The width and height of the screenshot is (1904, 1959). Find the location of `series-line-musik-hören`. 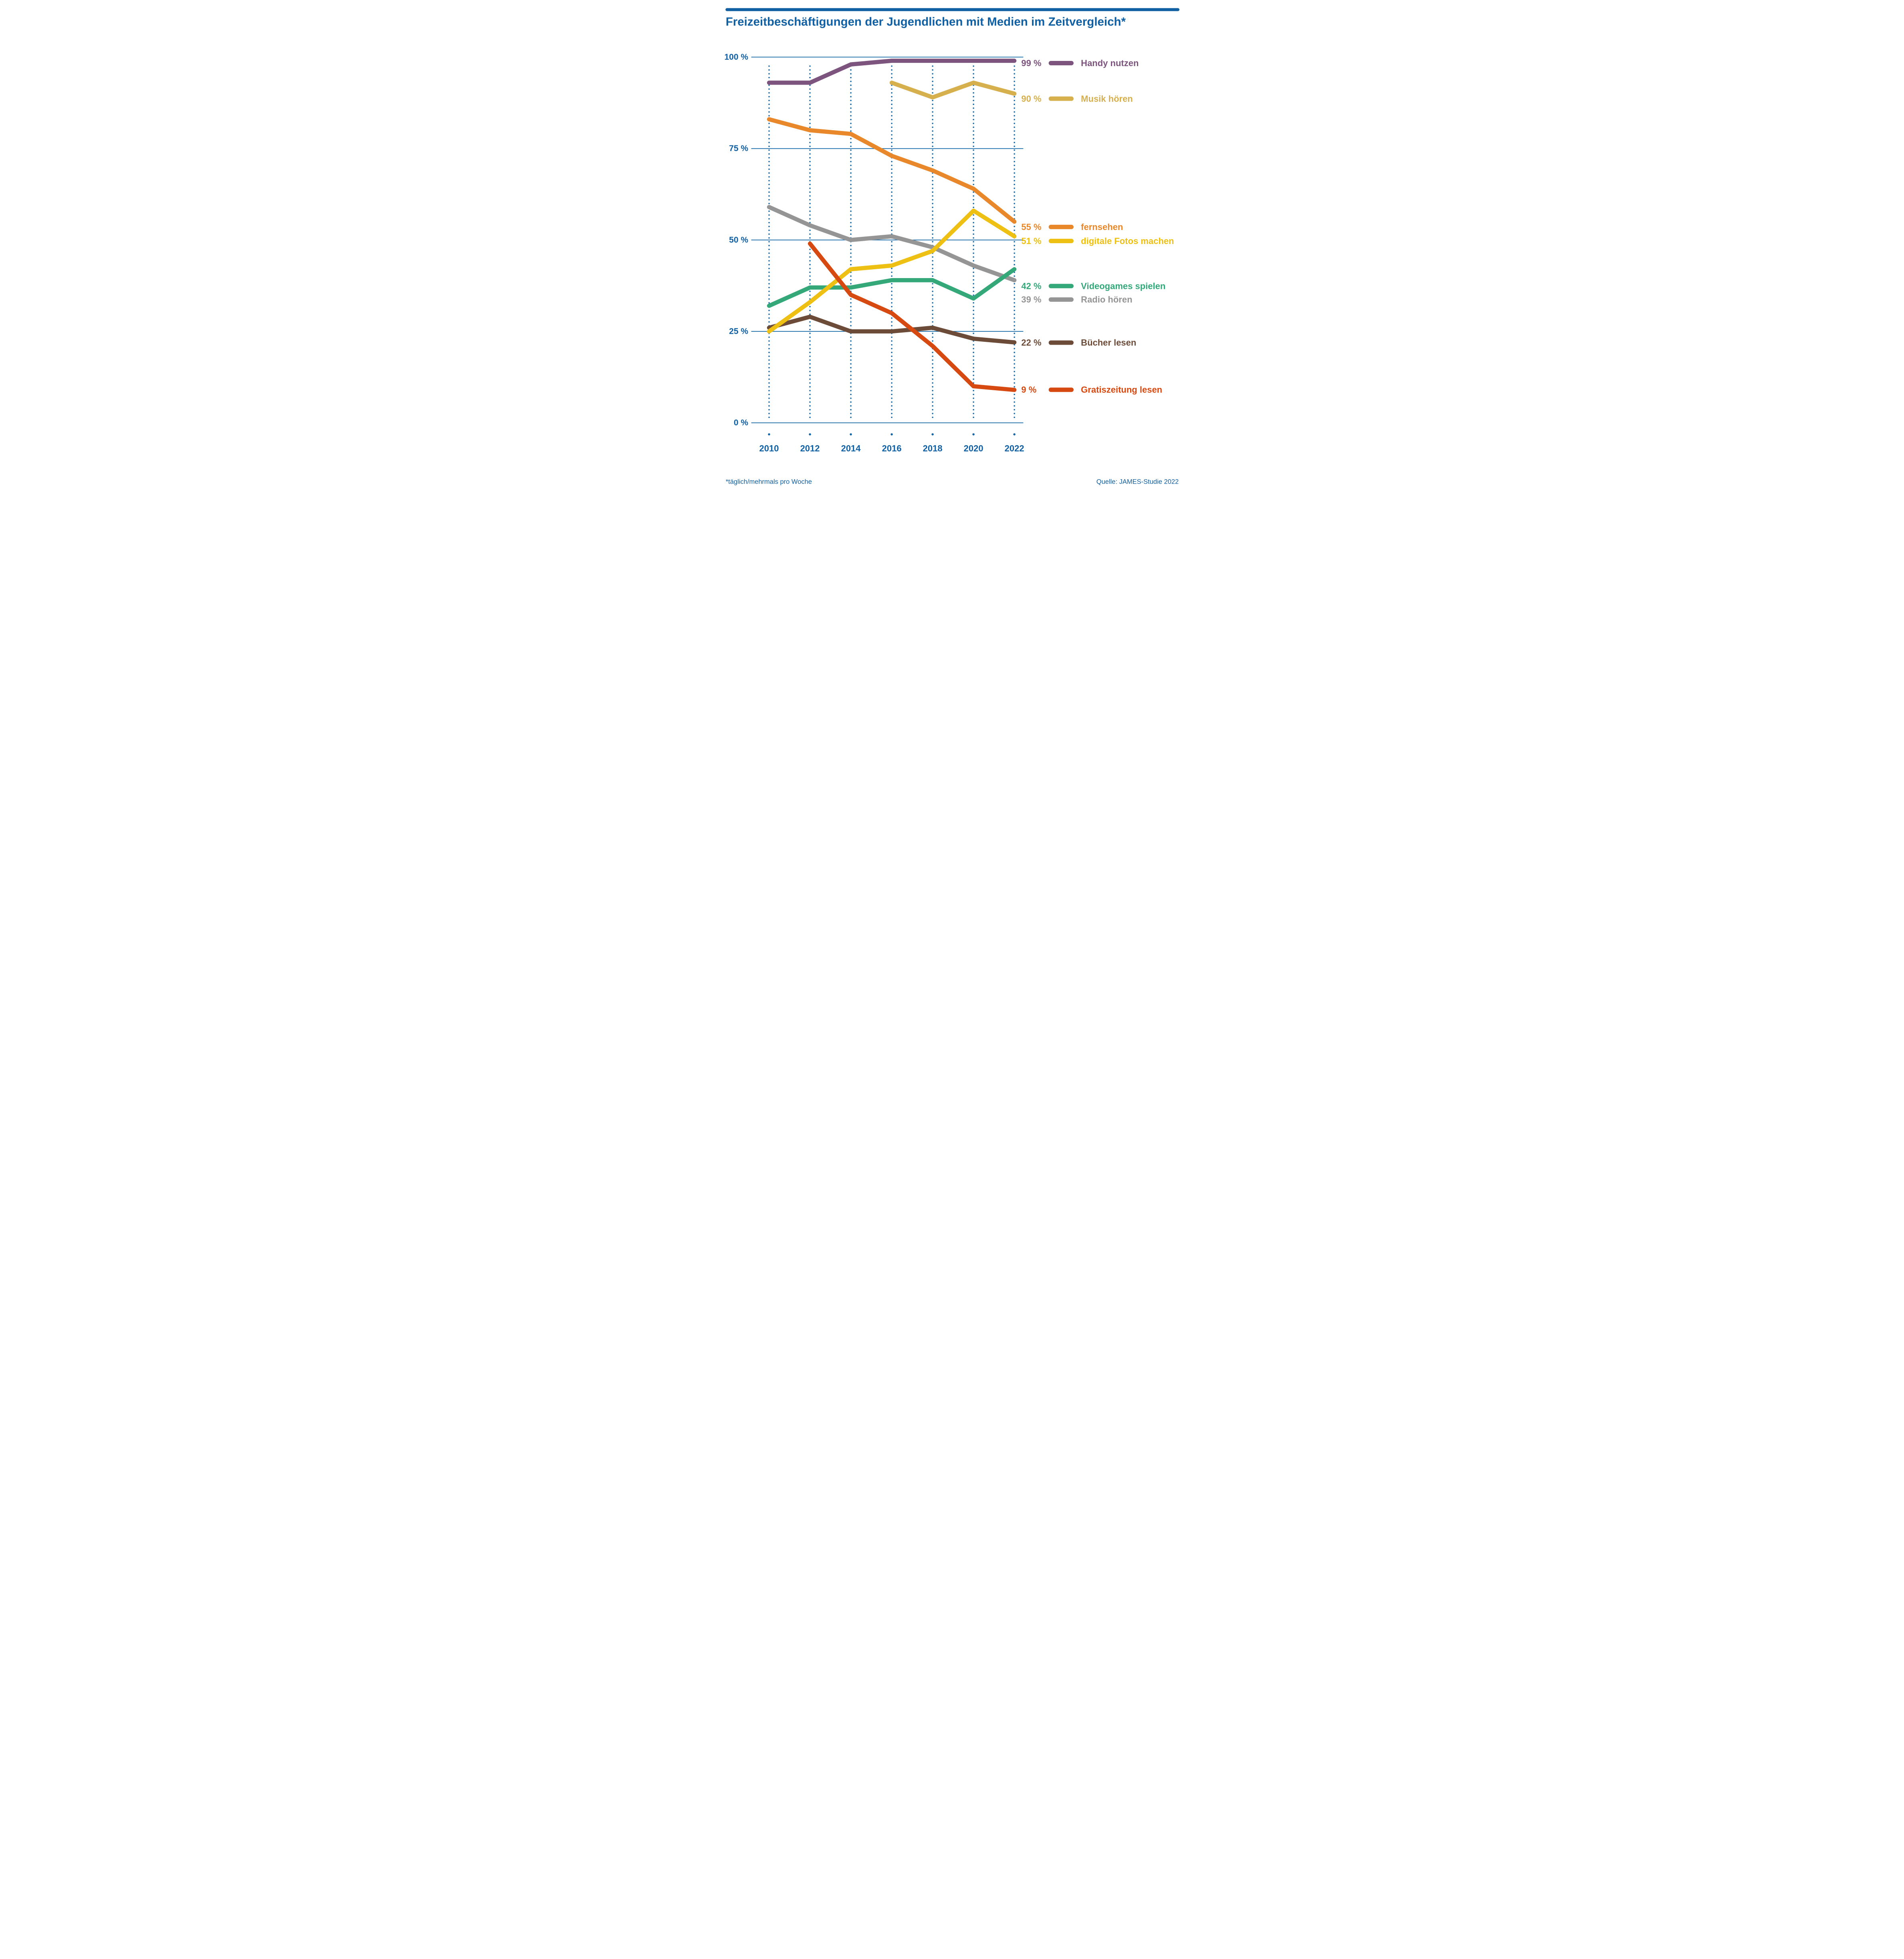

series-line-musik-hören is located at coordinates (952, 90).